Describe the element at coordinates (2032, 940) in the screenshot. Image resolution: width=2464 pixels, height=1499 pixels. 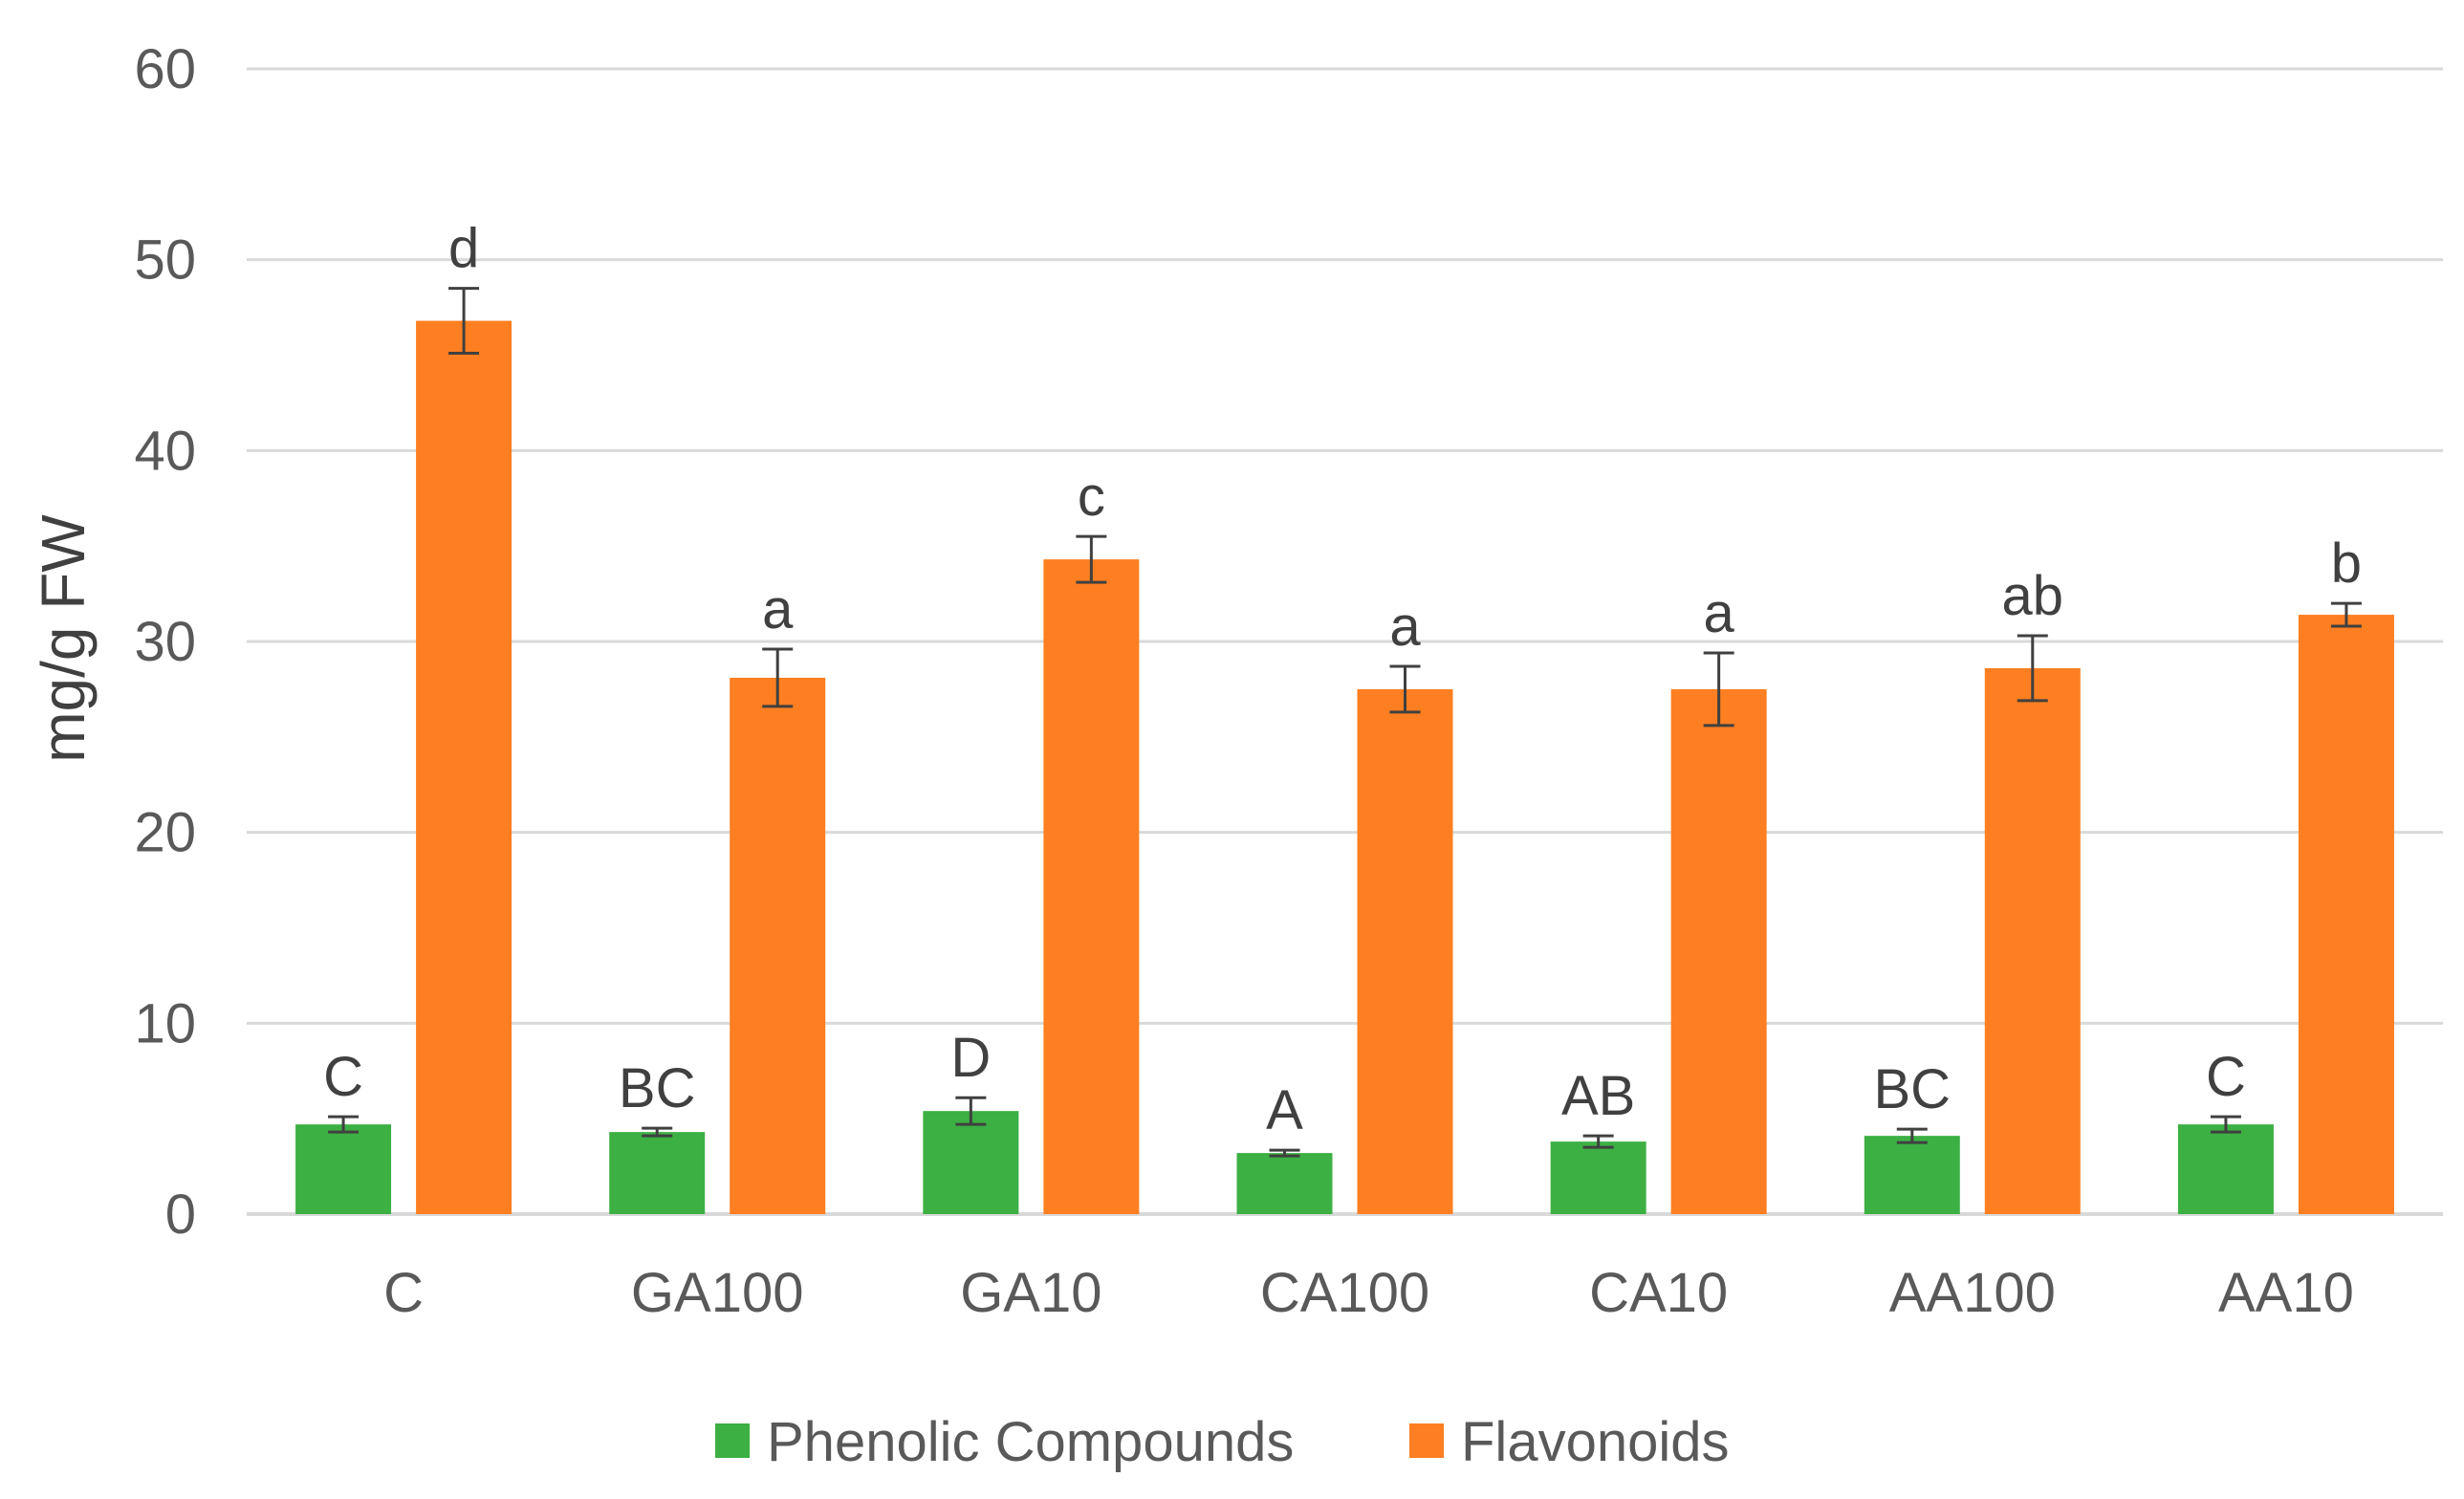
I see `bar-flavonoids-aa100` at that location.